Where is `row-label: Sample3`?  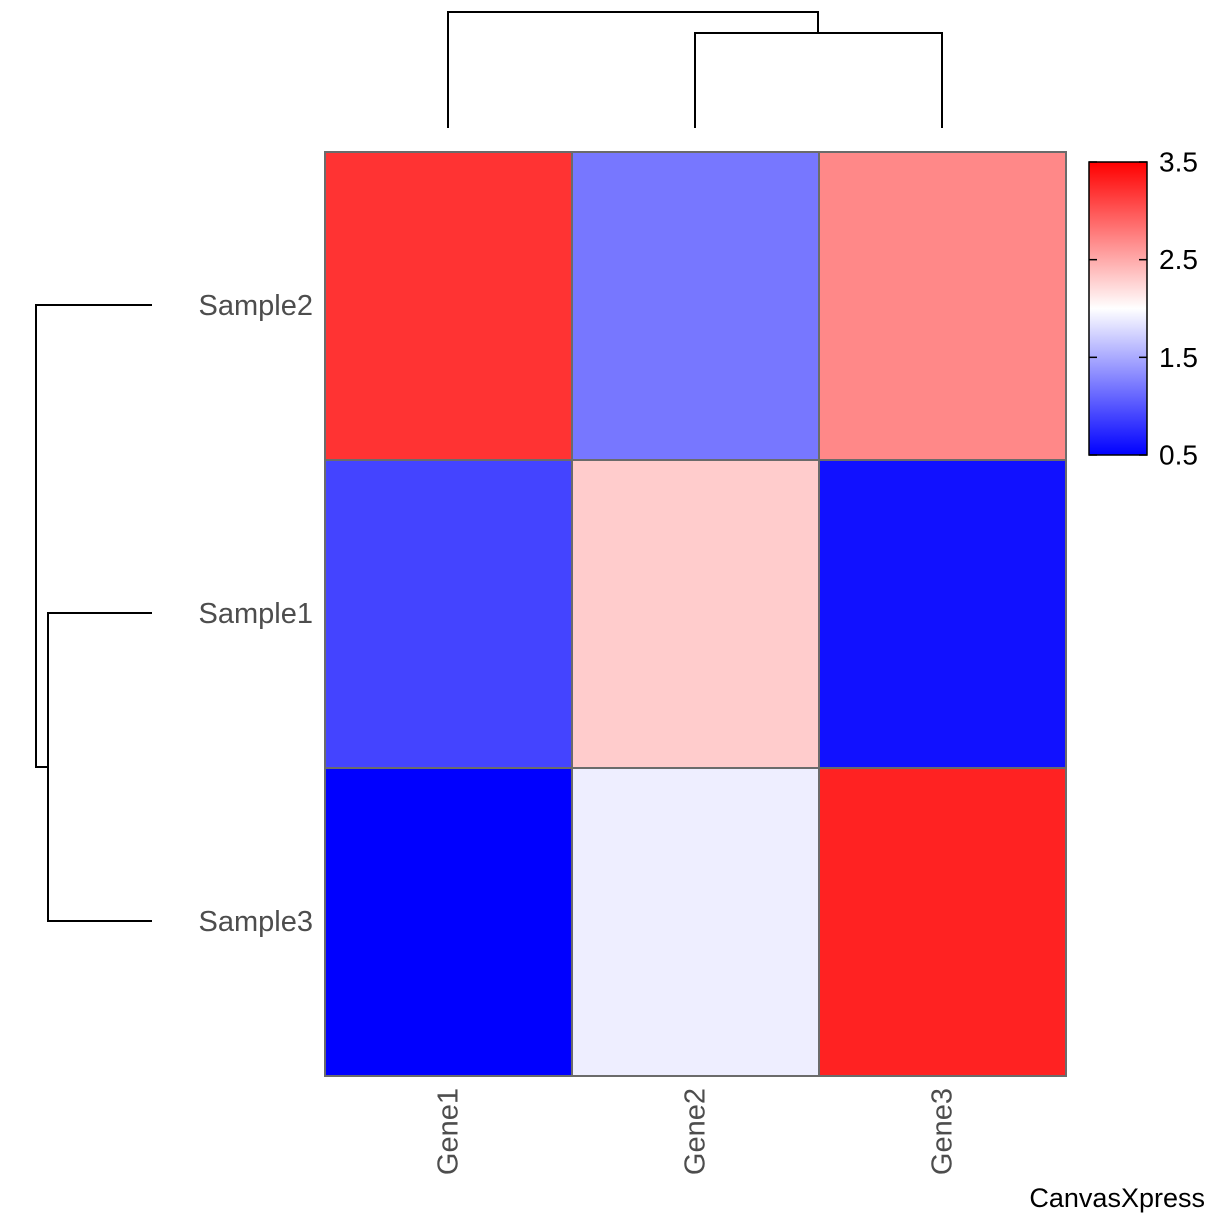
row-label: Sample3 is located at coordinates (256, 922).